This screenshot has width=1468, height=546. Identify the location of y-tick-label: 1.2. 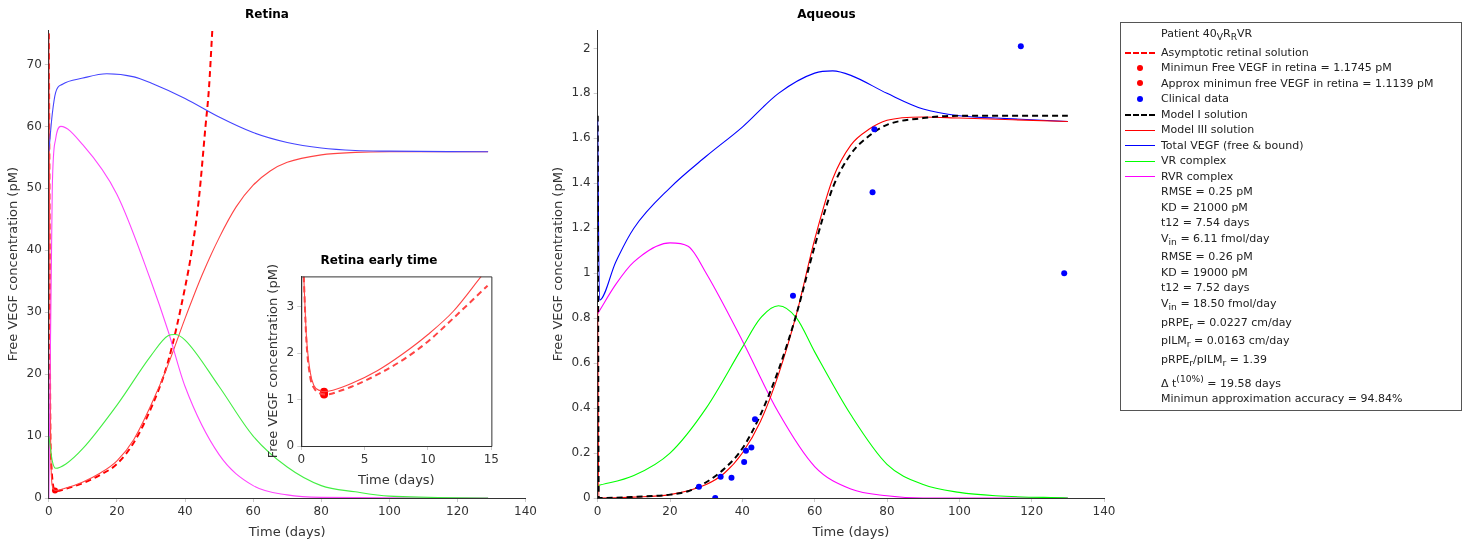
(581, 227).